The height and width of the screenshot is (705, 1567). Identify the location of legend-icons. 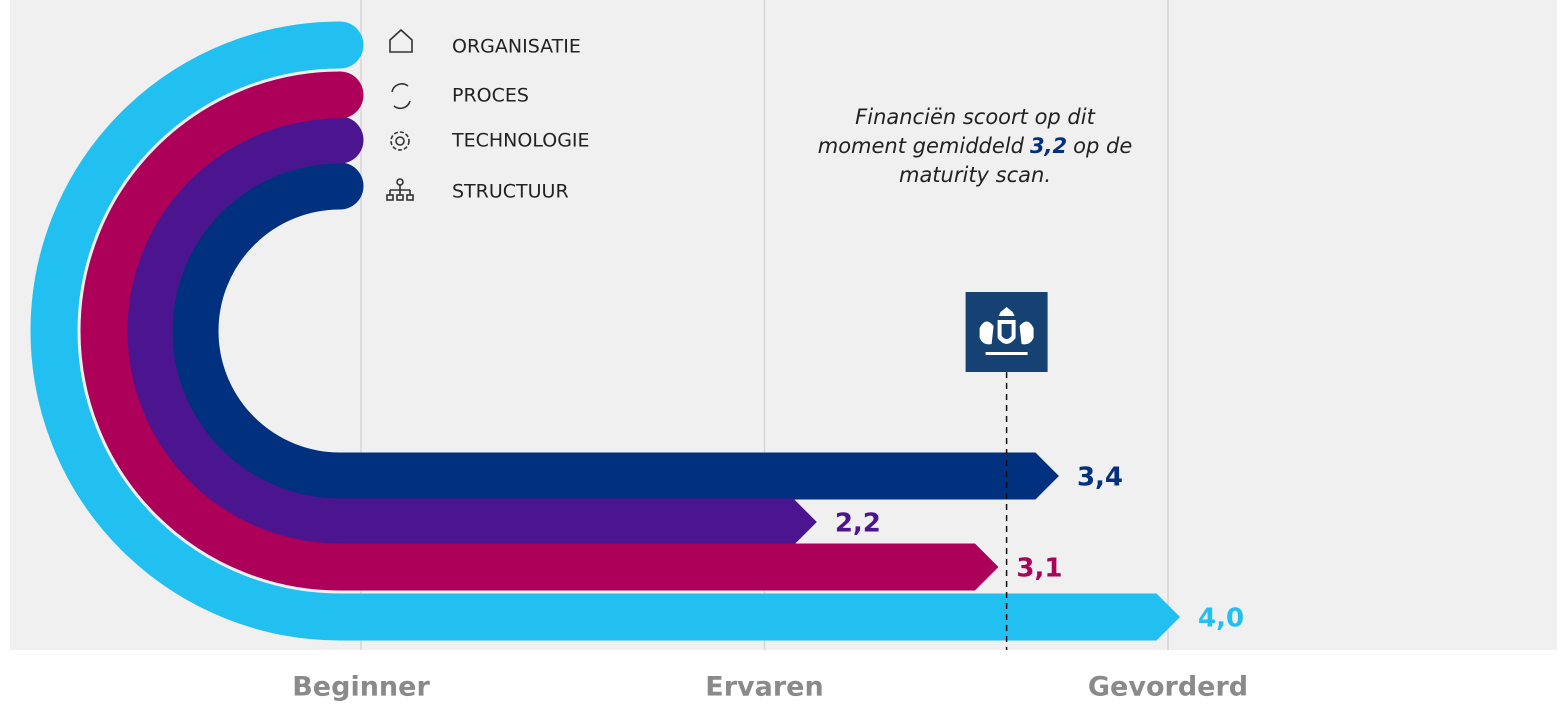
(400, 114).